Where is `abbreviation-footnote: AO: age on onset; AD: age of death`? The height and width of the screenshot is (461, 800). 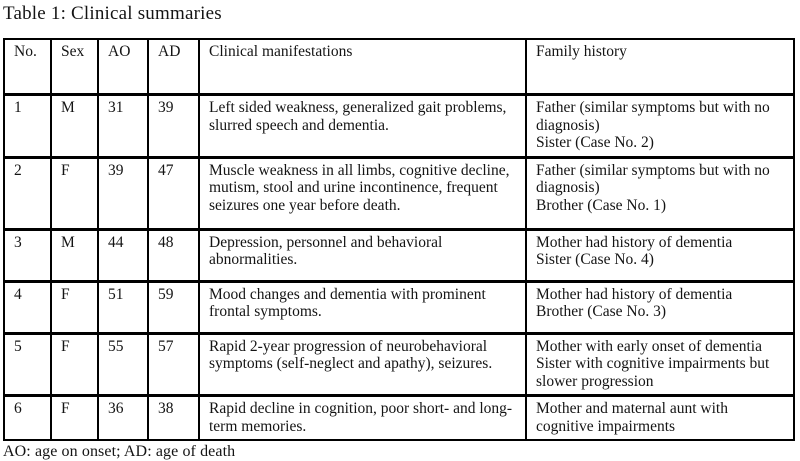
abbreviation-footnote: AO: age on onset; AD: age of death is located at coordinates (119, 451).